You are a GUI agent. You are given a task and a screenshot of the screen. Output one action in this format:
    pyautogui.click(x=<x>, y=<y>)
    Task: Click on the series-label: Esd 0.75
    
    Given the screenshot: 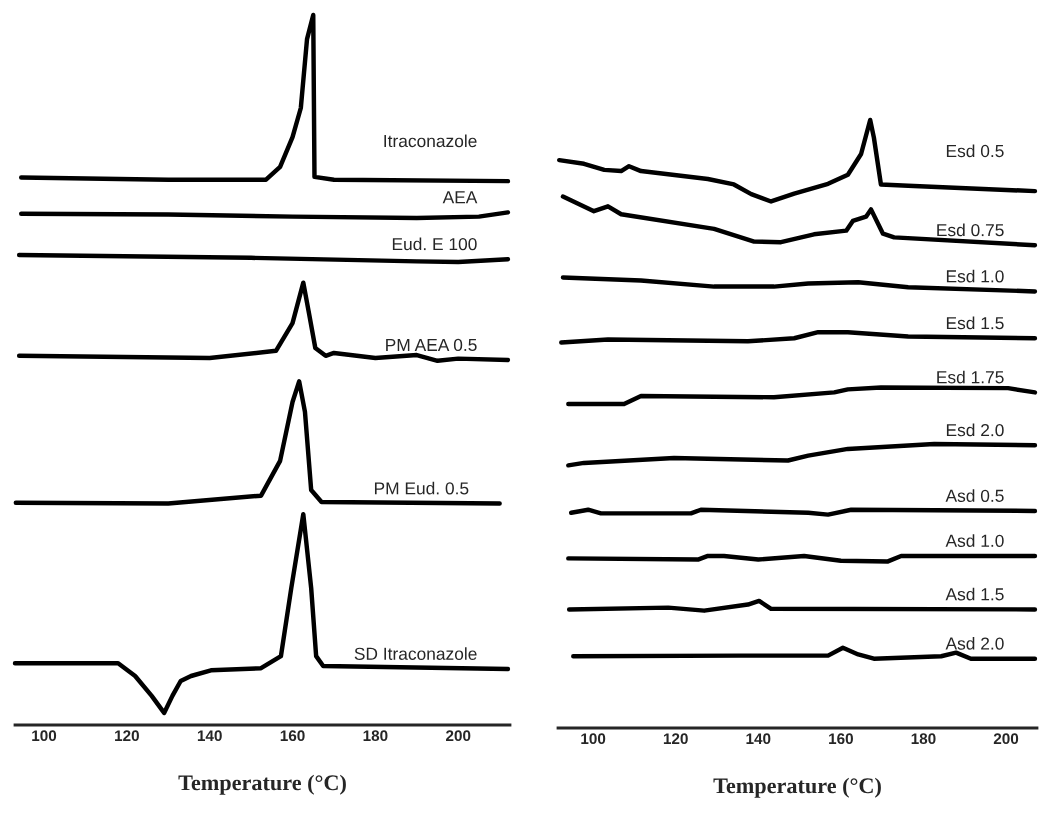 What is the action you would take?
    pyautogui.click(x=970, y=230)
    